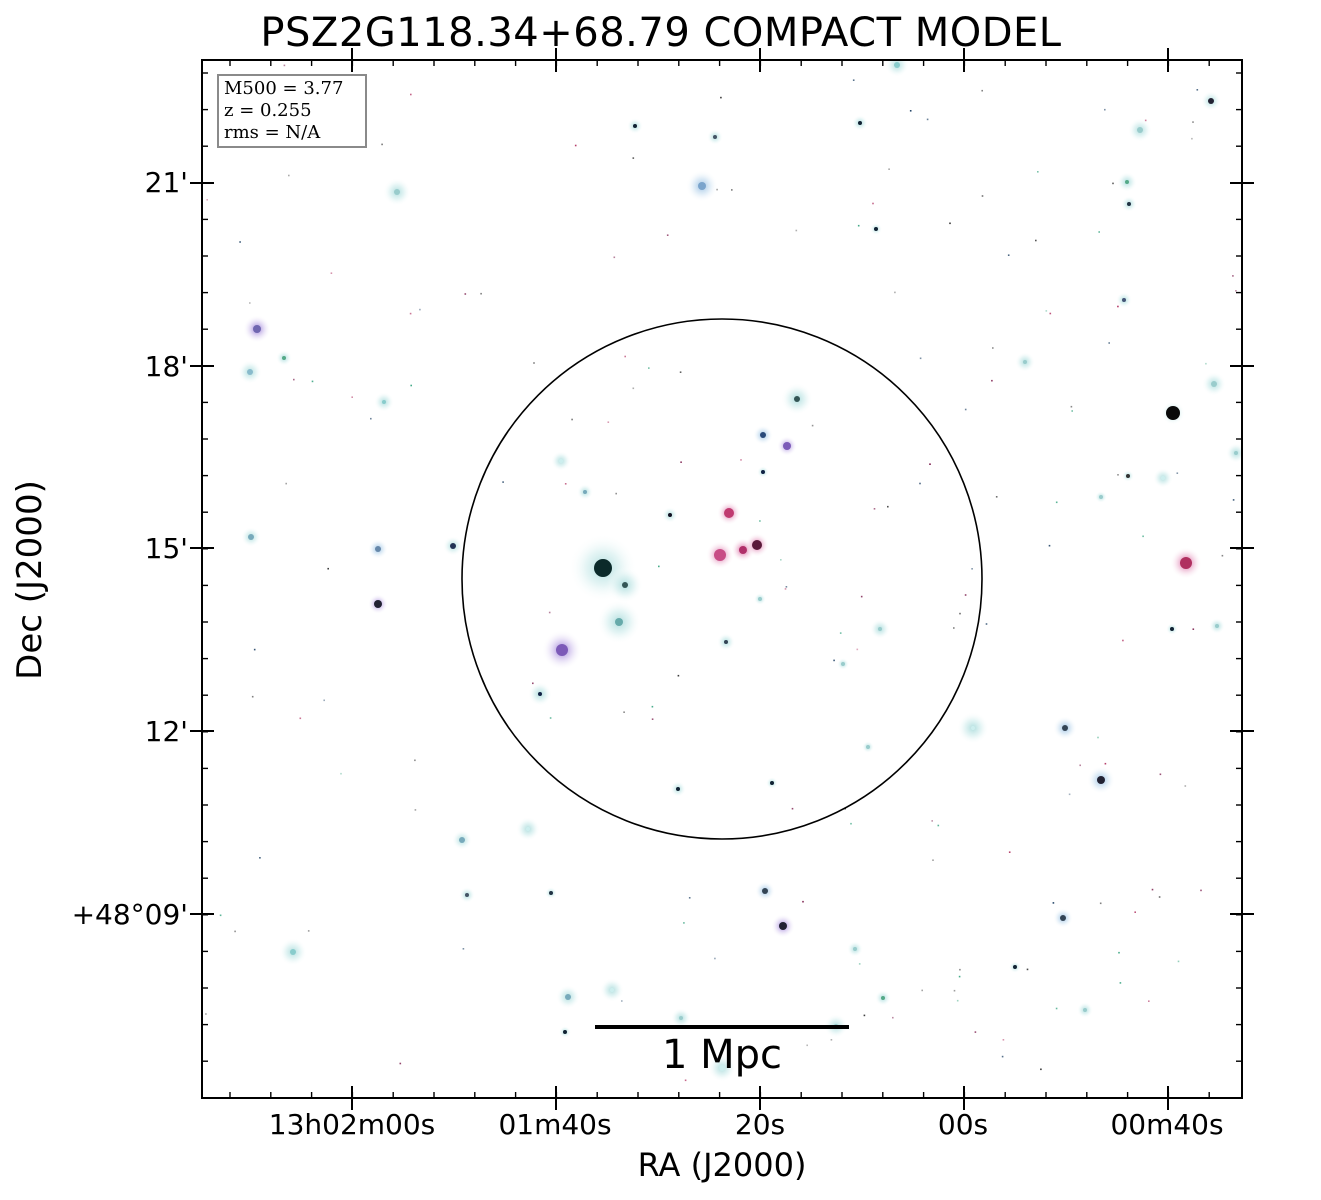 This screenshot has height=1200, width=1321. Describe the element at coordinates (352, 1124) in the screenshot. I see `x-tick-label-13h02m00s: 13h02m00s` at that location.